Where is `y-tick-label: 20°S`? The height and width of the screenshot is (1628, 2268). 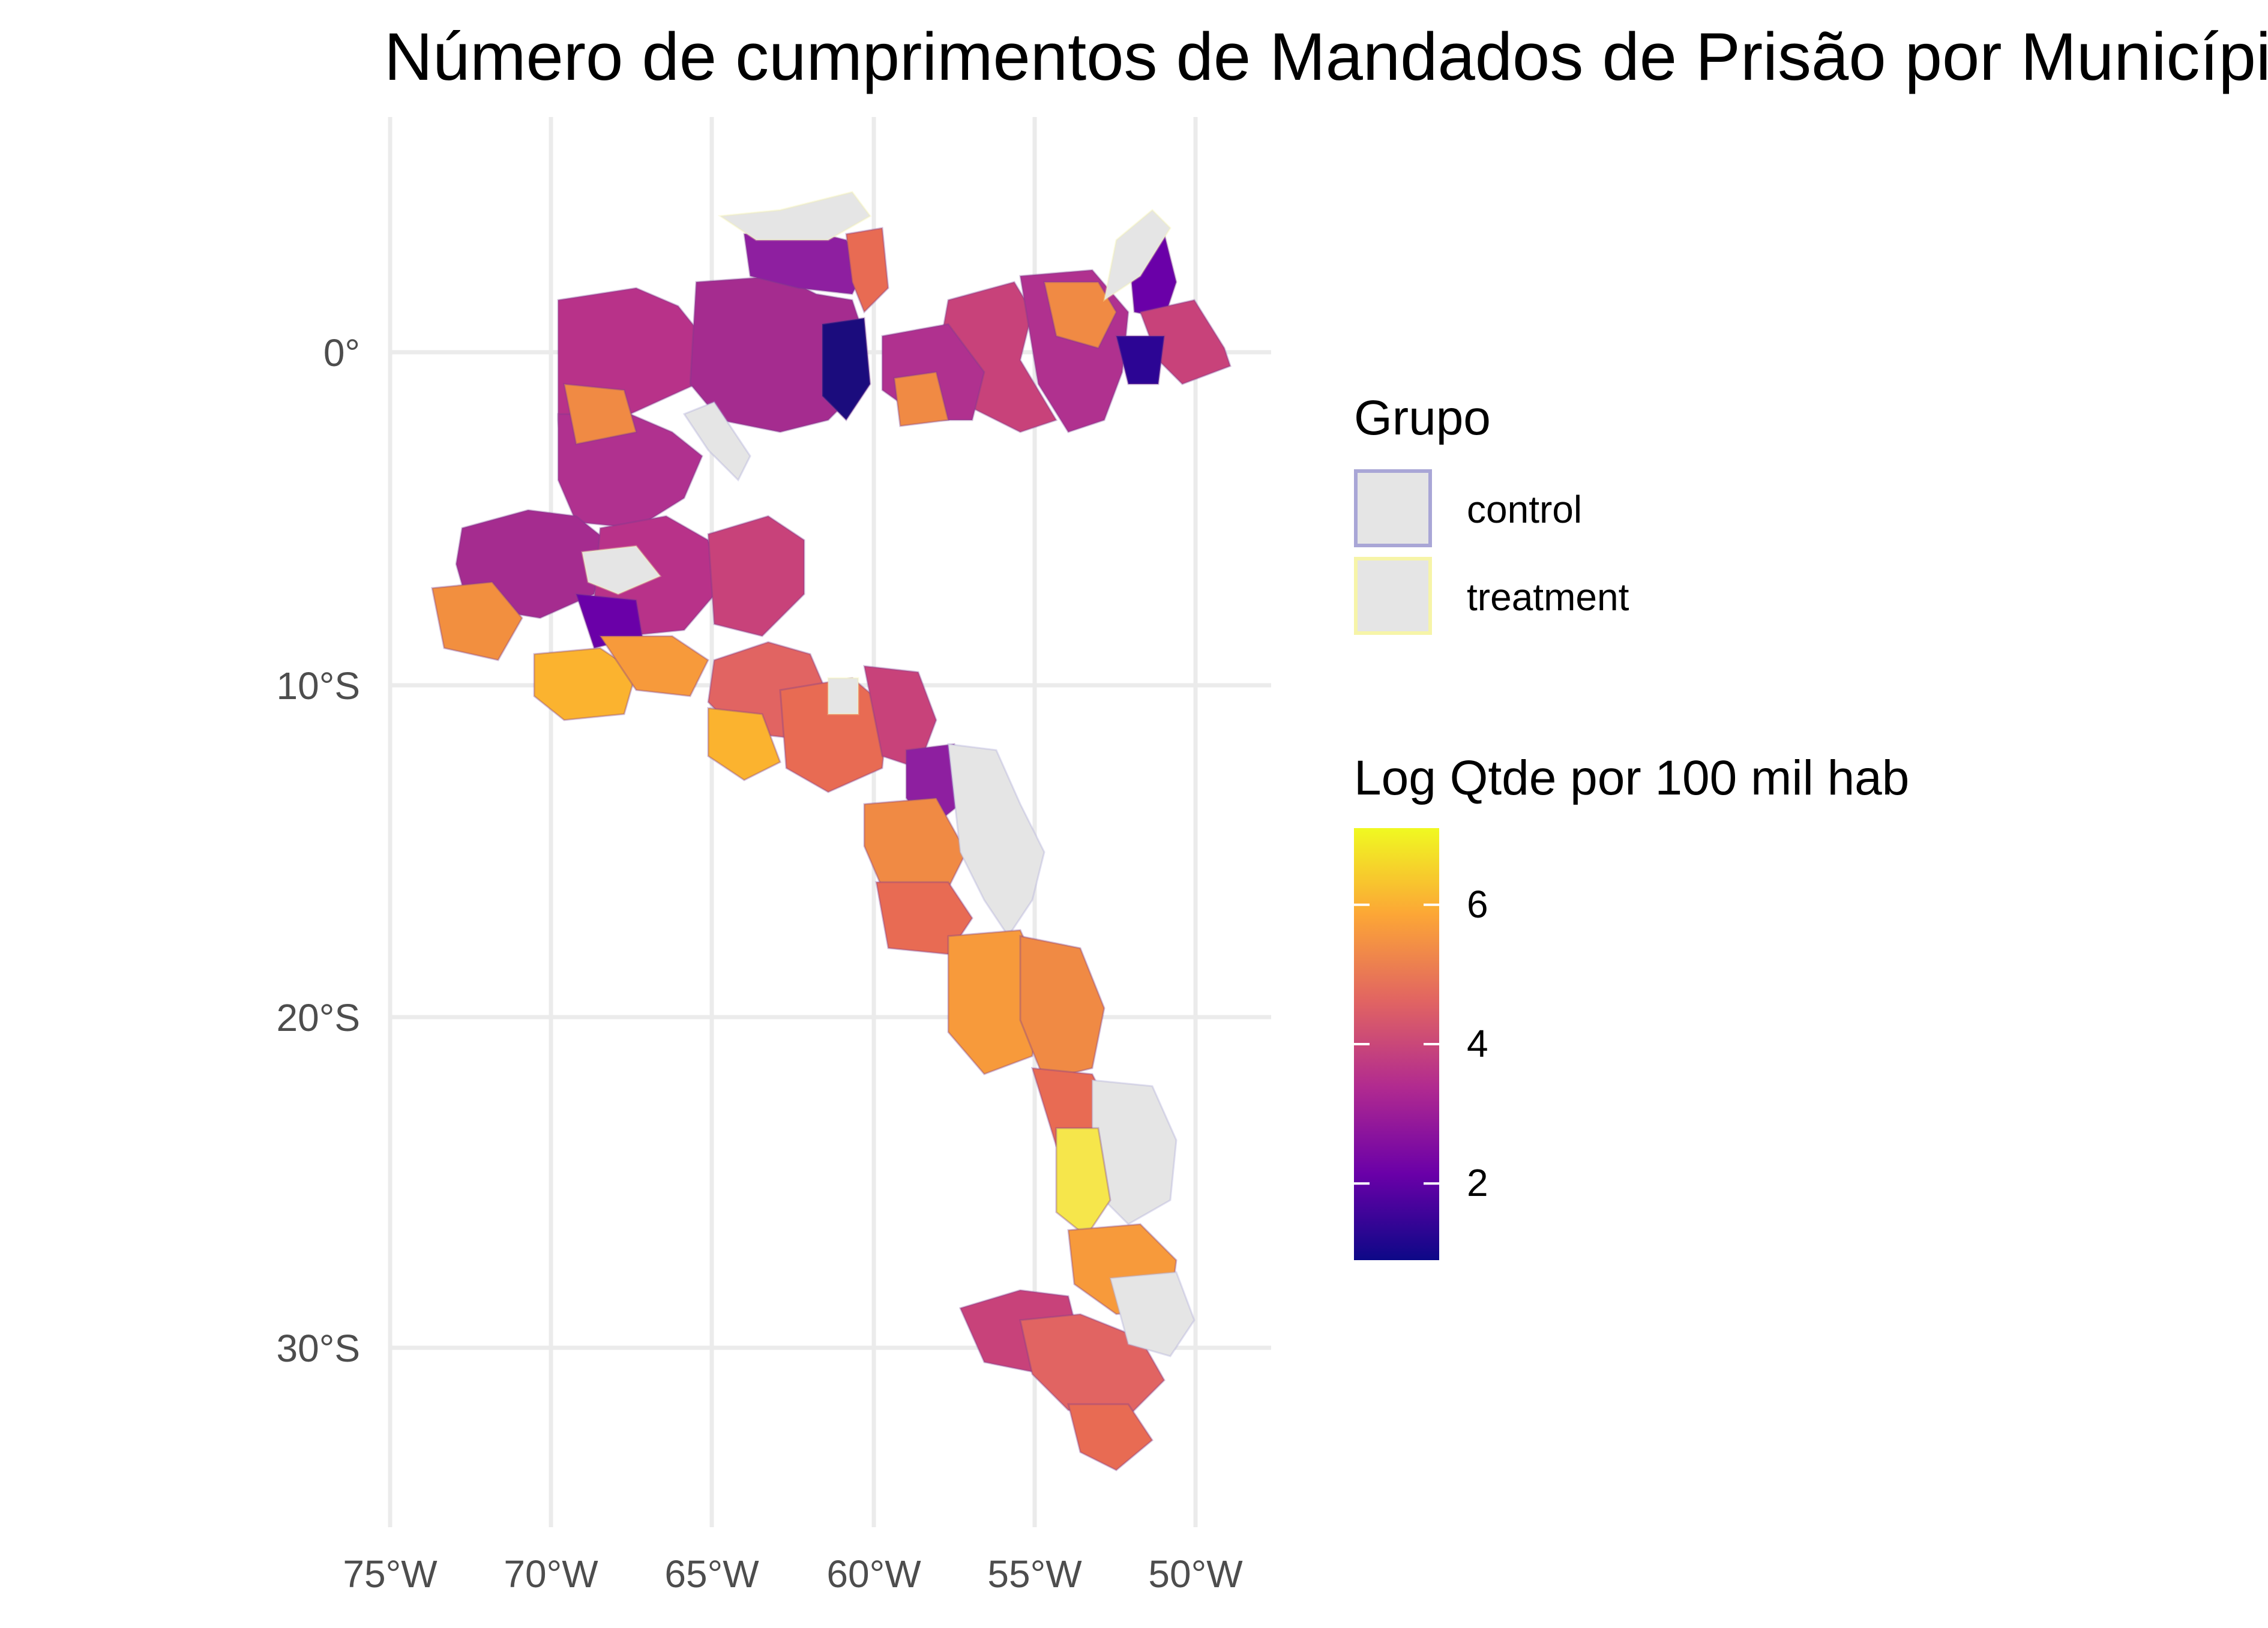 y-tick-label: 20°S is located at coordinates (318, 1018).